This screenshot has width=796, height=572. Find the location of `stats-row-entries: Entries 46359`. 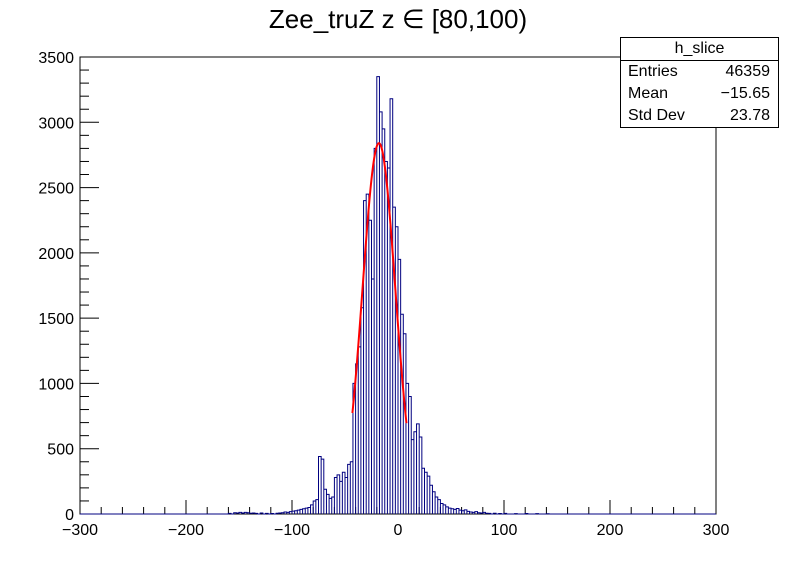

stats-row-entries: Entries 46359 is located at coordinates (699, 72).